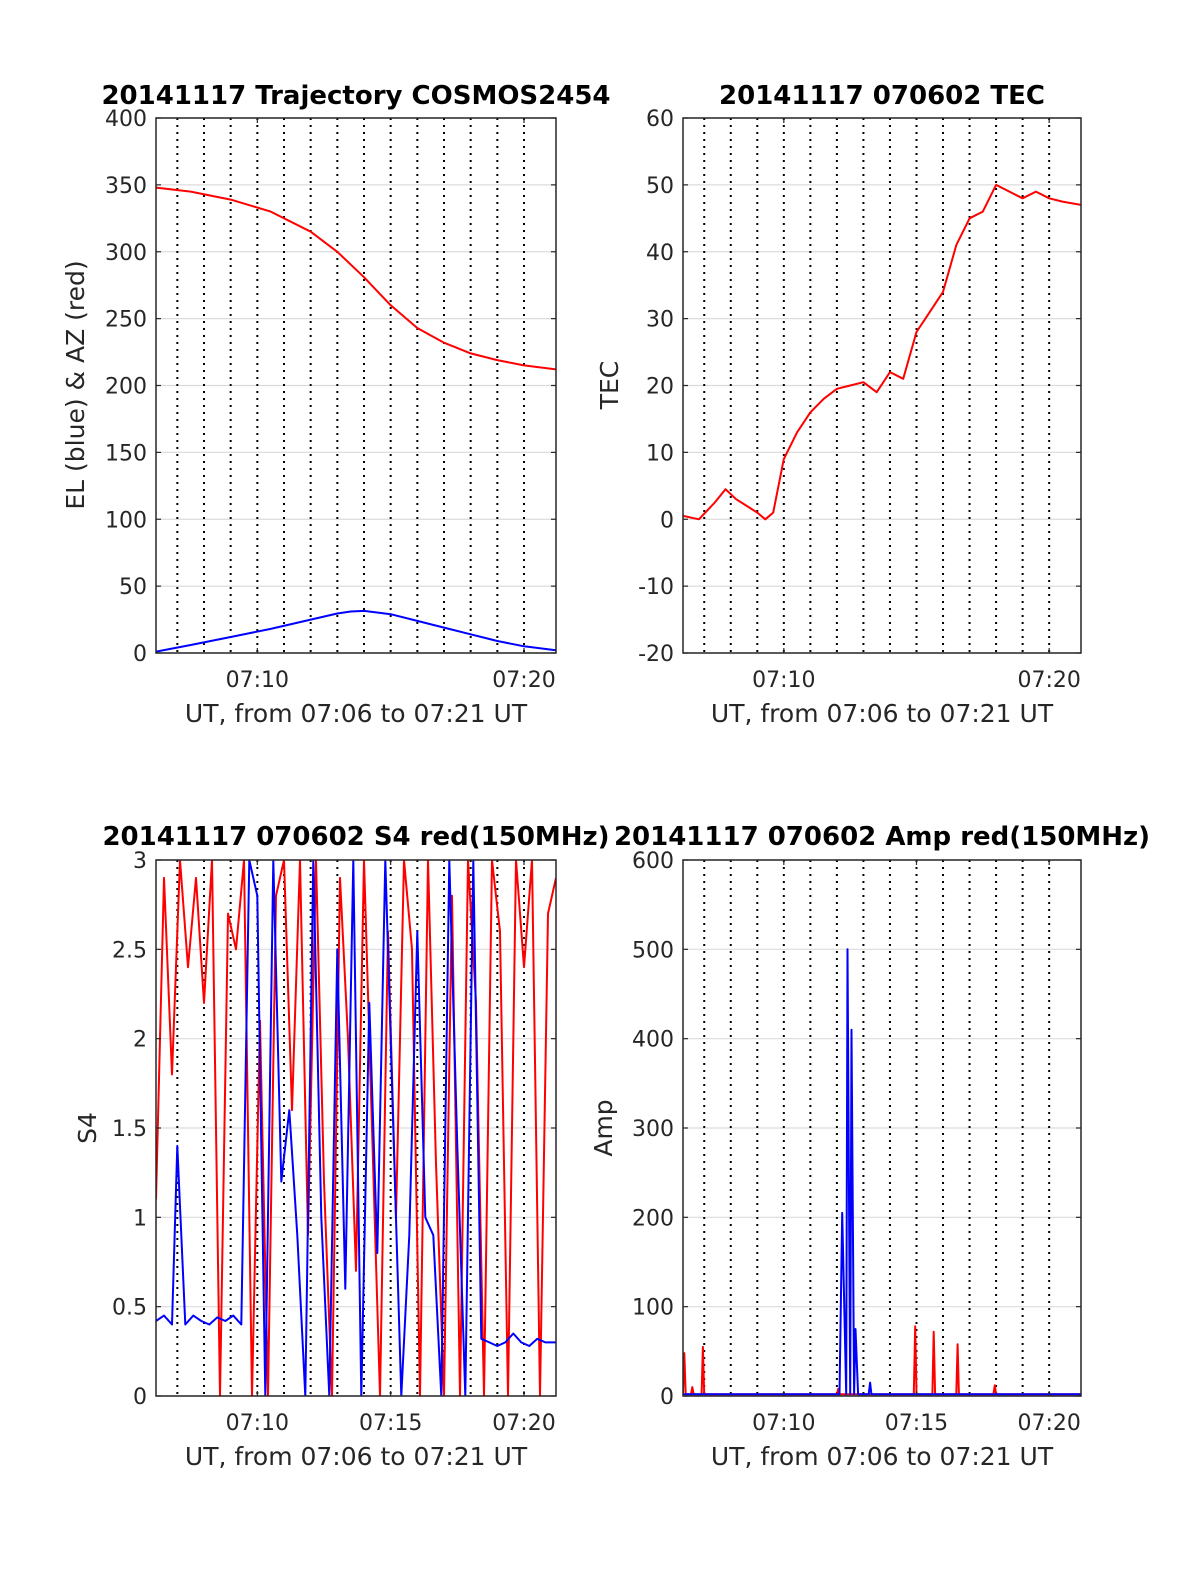 The height and width of the screenshot is (1575, 1200). I want to click on y-axis-label: S4, so click(87, 1128).